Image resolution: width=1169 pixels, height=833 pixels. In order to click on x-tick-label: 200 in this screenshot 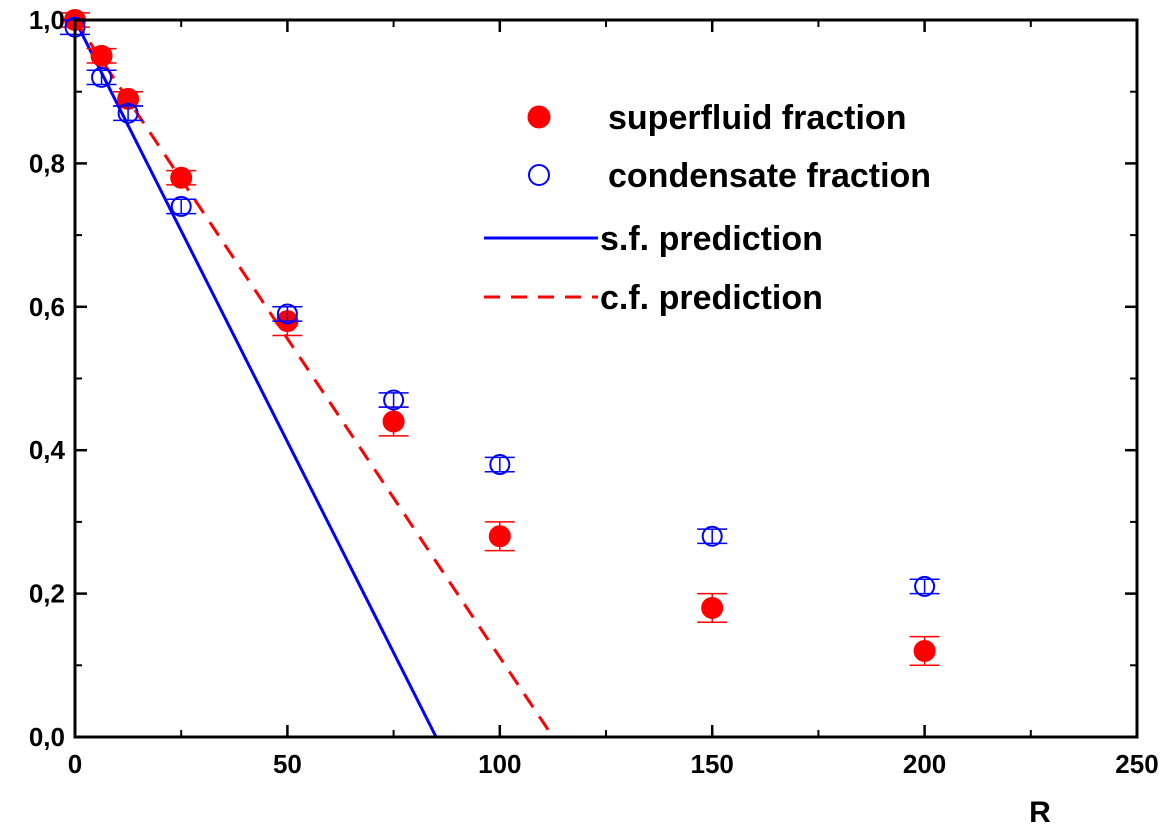, I will do `click(924, 764)`.